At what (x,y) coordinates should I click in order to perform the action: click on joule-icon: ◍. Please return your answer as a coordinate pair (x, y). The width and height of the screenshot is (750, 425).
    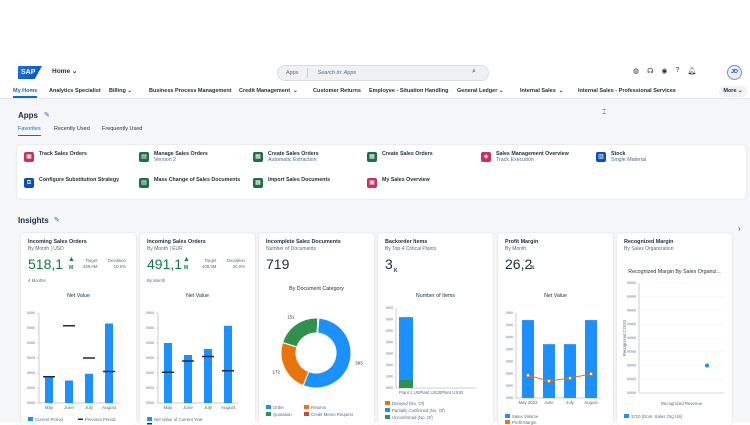
    Looking at the image, I should click on (636, 71).